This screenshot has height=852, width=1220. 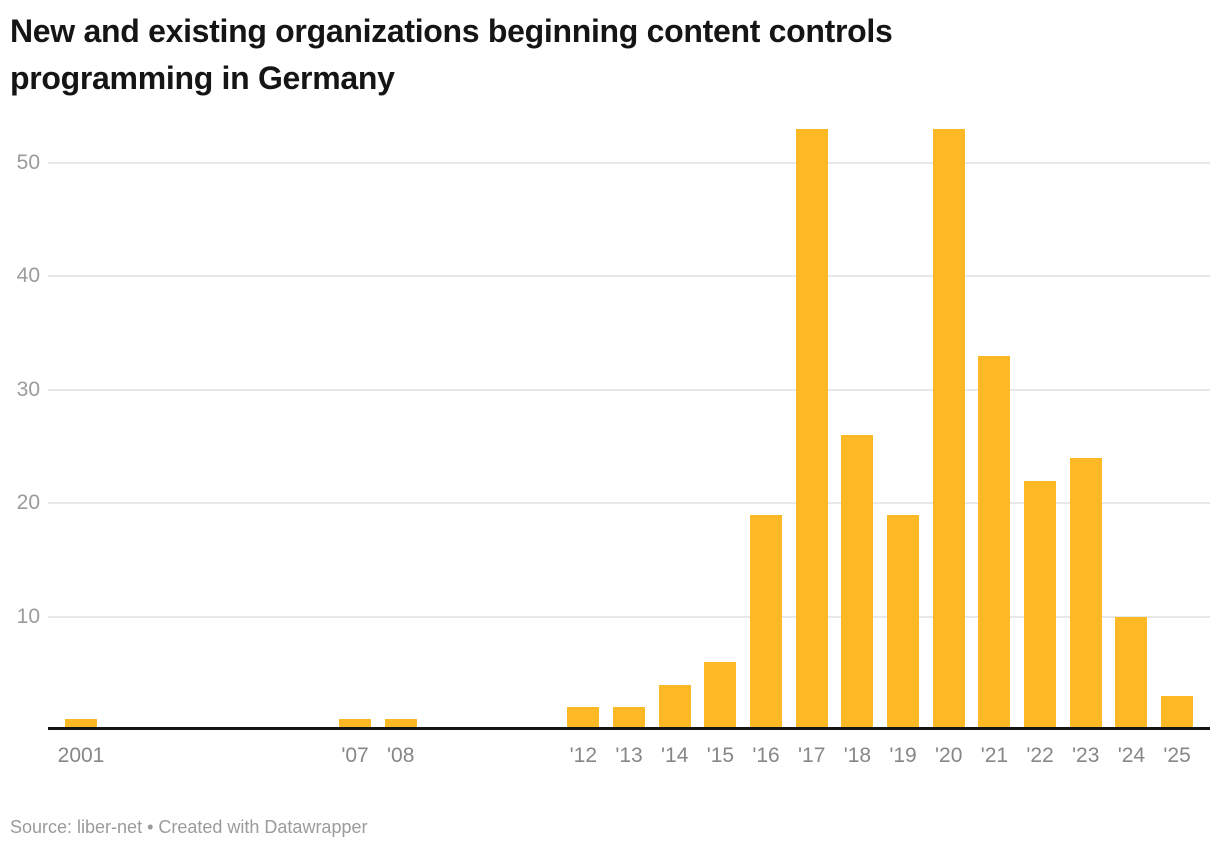 What do you see at coordinates (766, 622) in the screenshot?
I see `bar-2016` at bounding box center [766, 622].